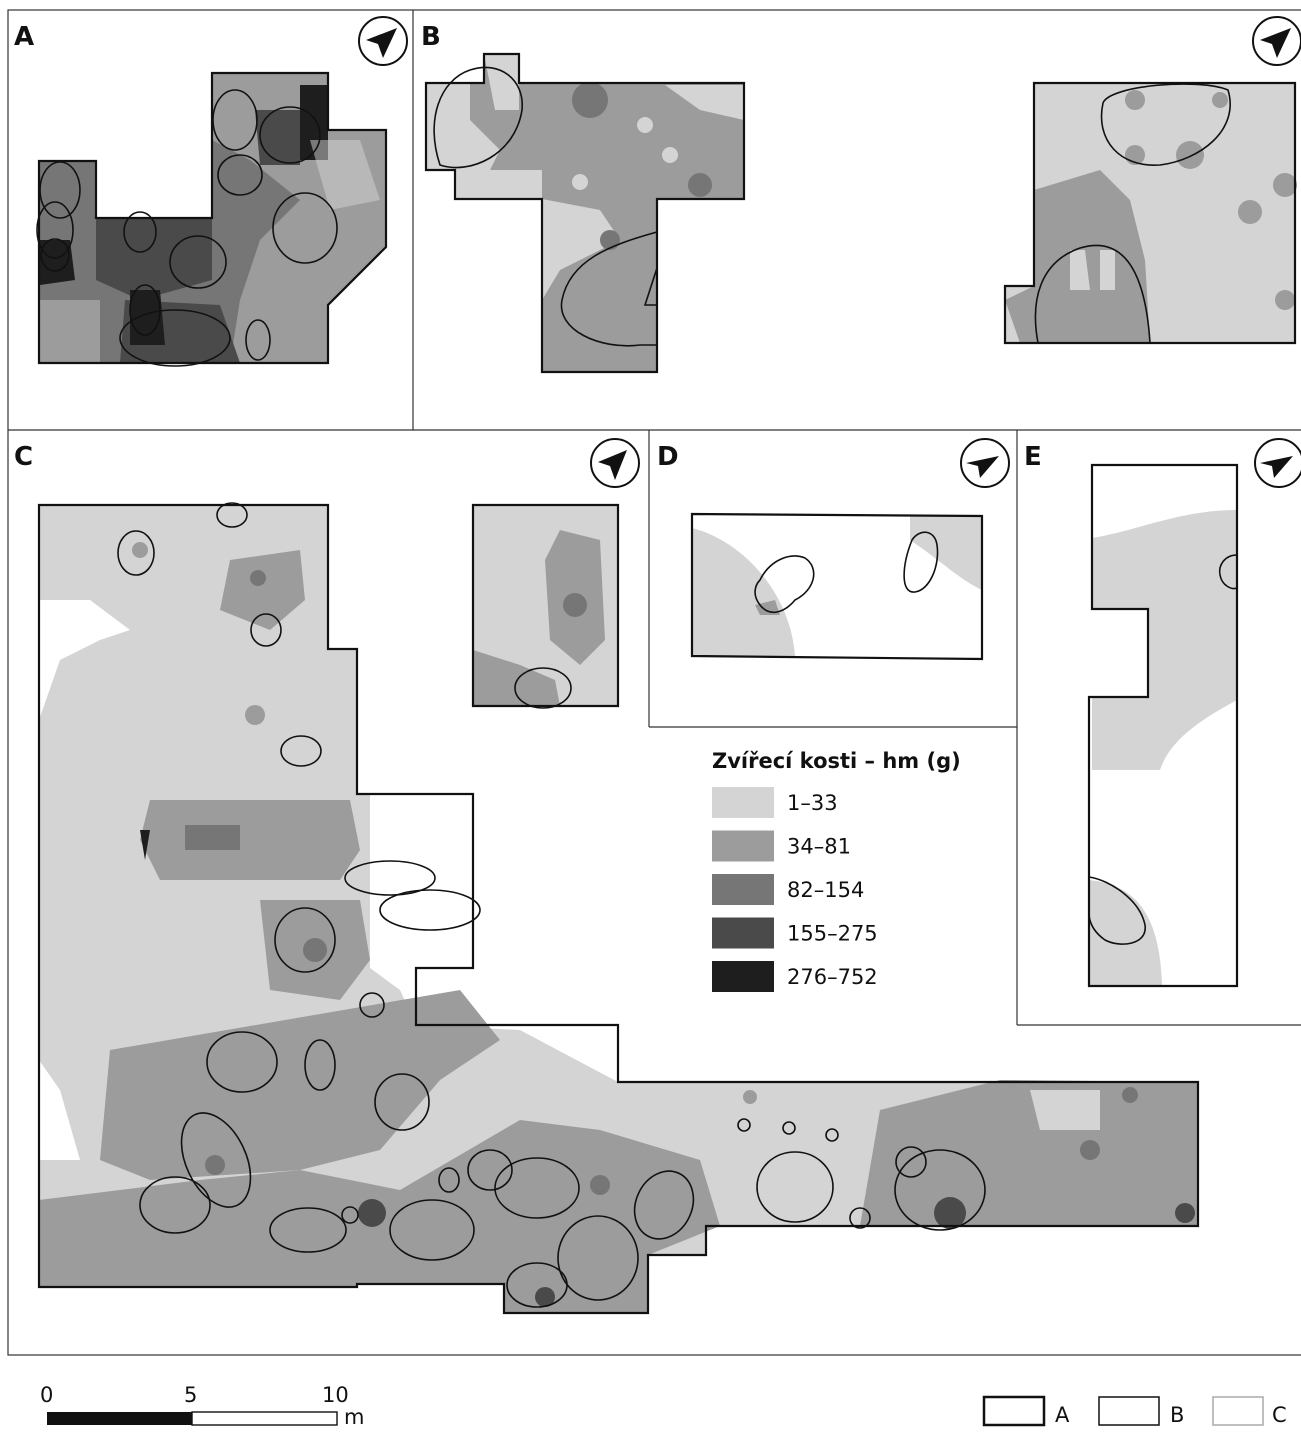  What do you see at coordinates (190, 1395) in the screenshot?
I see `scale-tick-label: 5` at bounding box center [190, 1395].